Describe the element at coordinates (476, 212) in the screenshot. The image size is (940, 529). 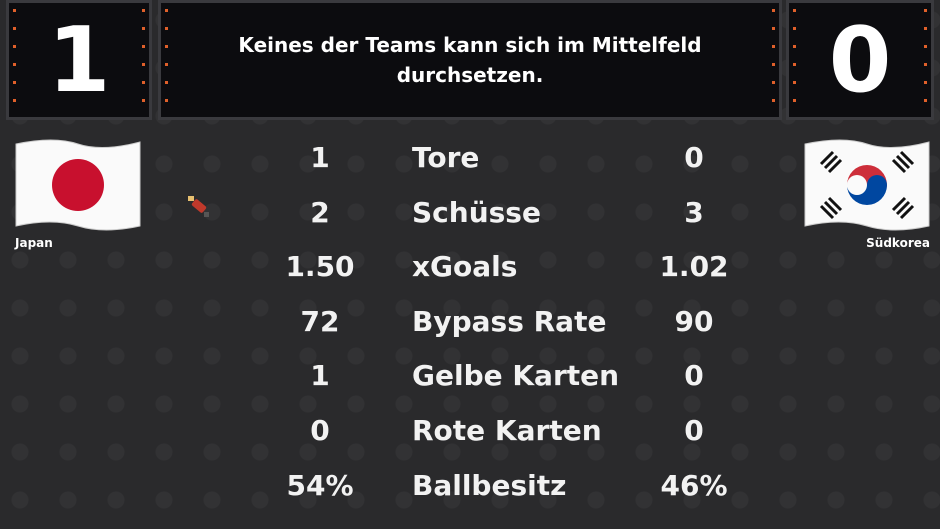
I see `stat-label: Schüsse` at that location.